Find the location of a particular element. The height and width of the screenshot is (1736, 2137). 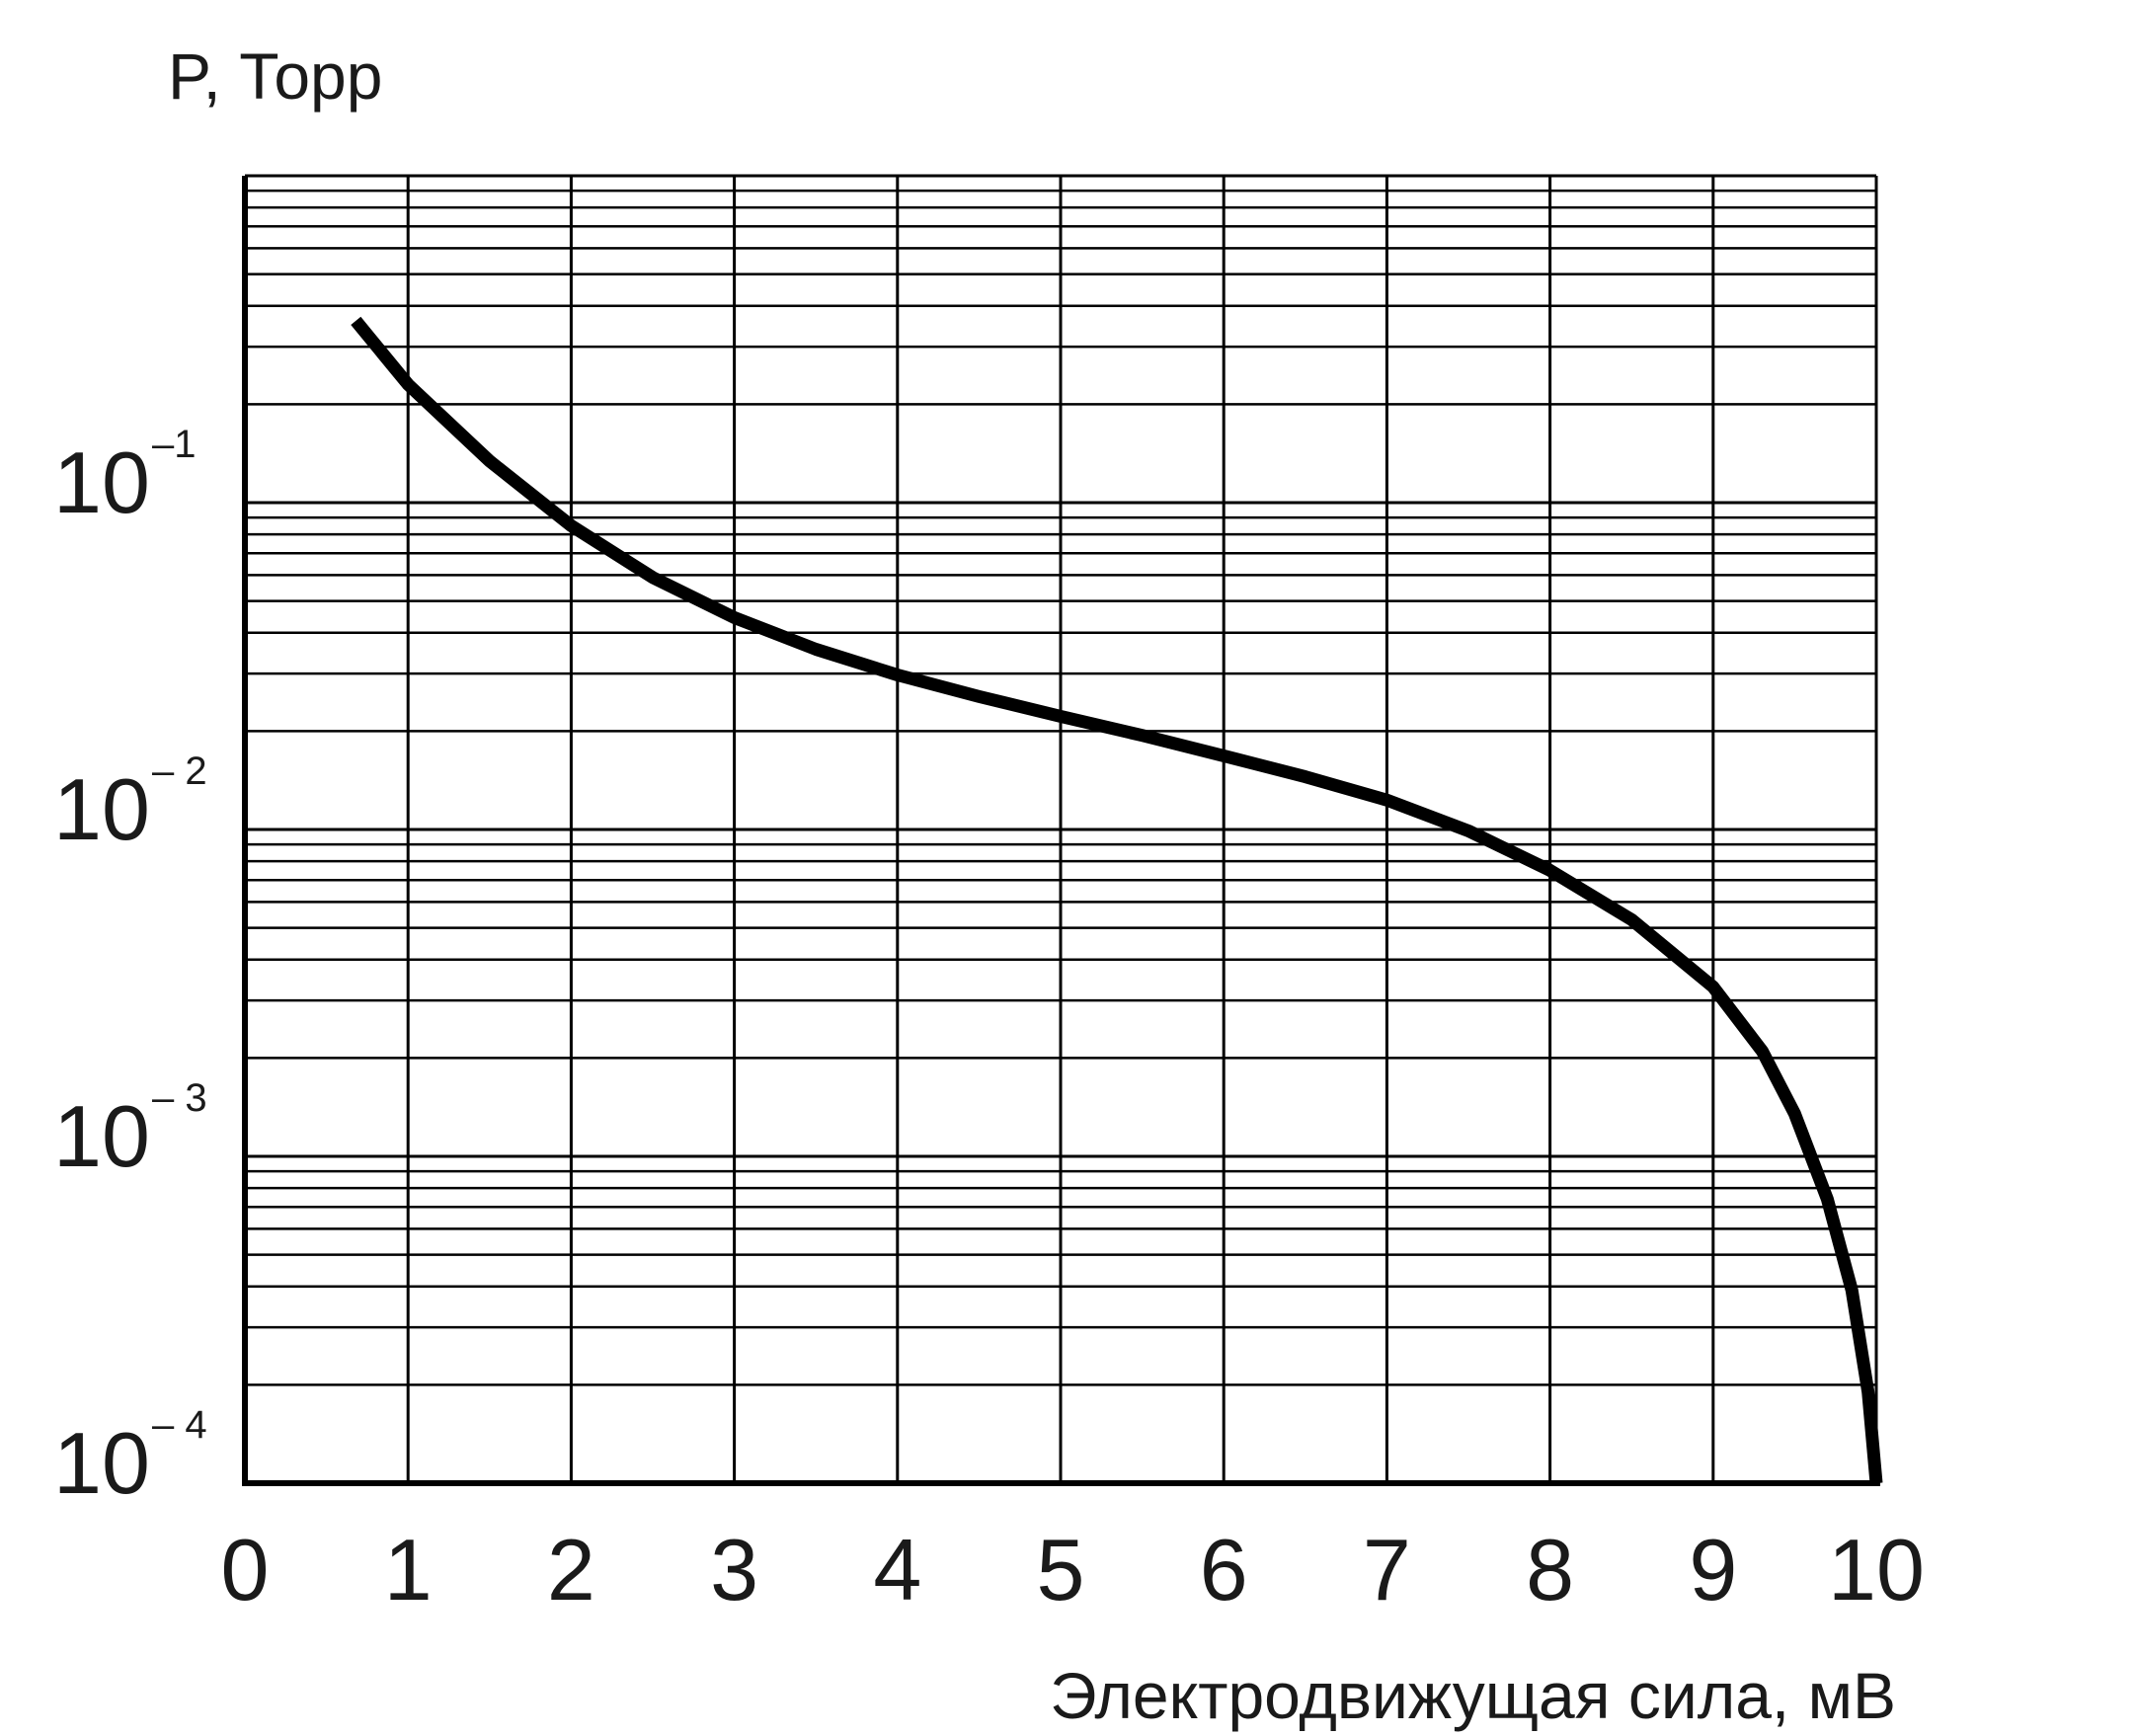

x-tick-label: 6 is located at coordinates (1224, 1569).